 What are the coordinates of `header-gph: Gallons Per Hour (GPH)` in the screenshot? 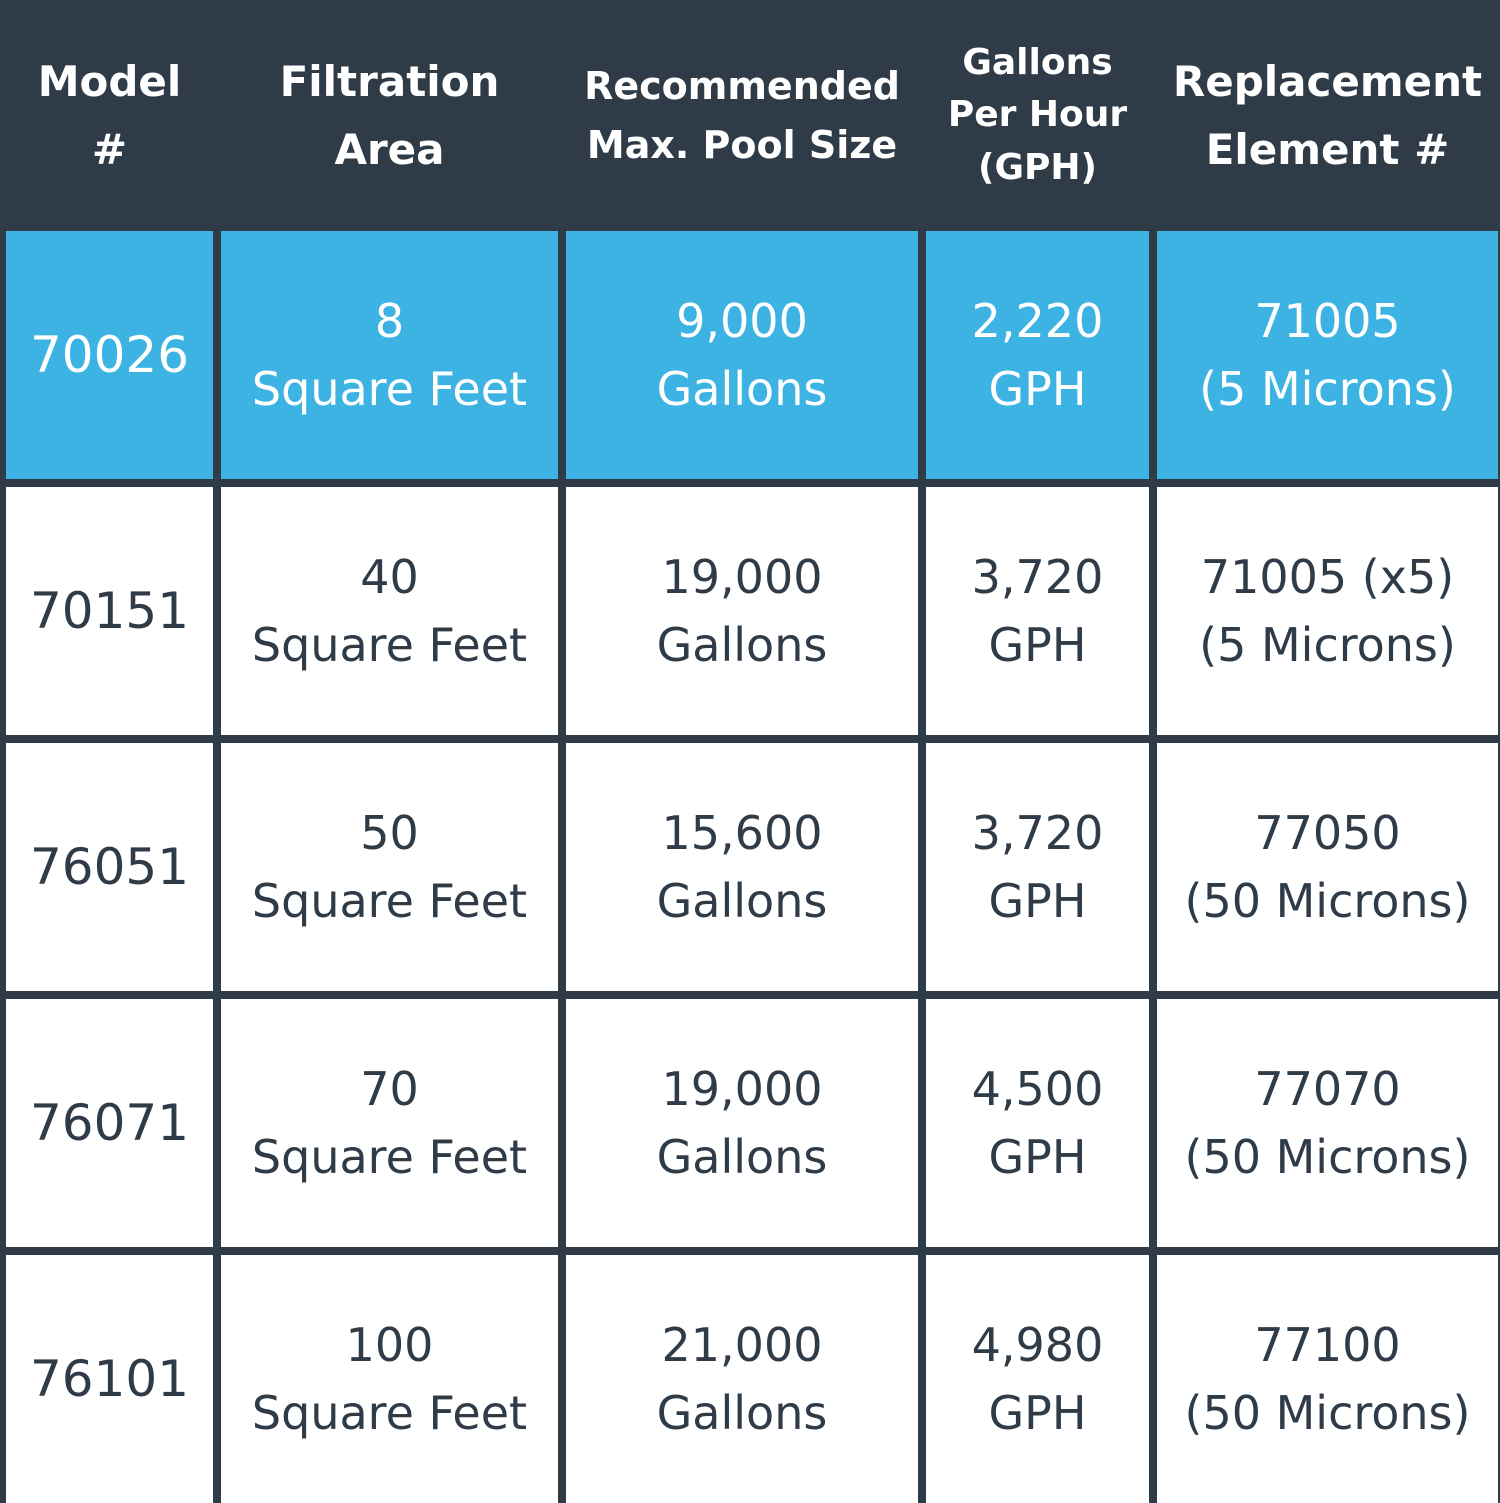 It's located at (1037, 115).